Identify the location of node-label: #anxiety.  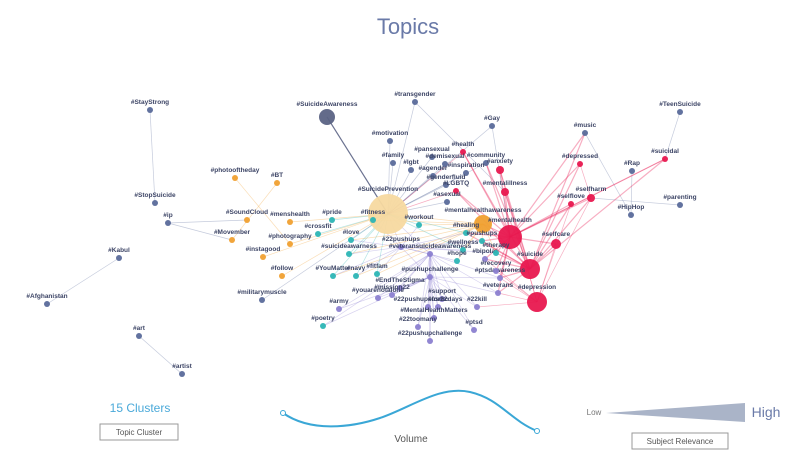
(500, 161).